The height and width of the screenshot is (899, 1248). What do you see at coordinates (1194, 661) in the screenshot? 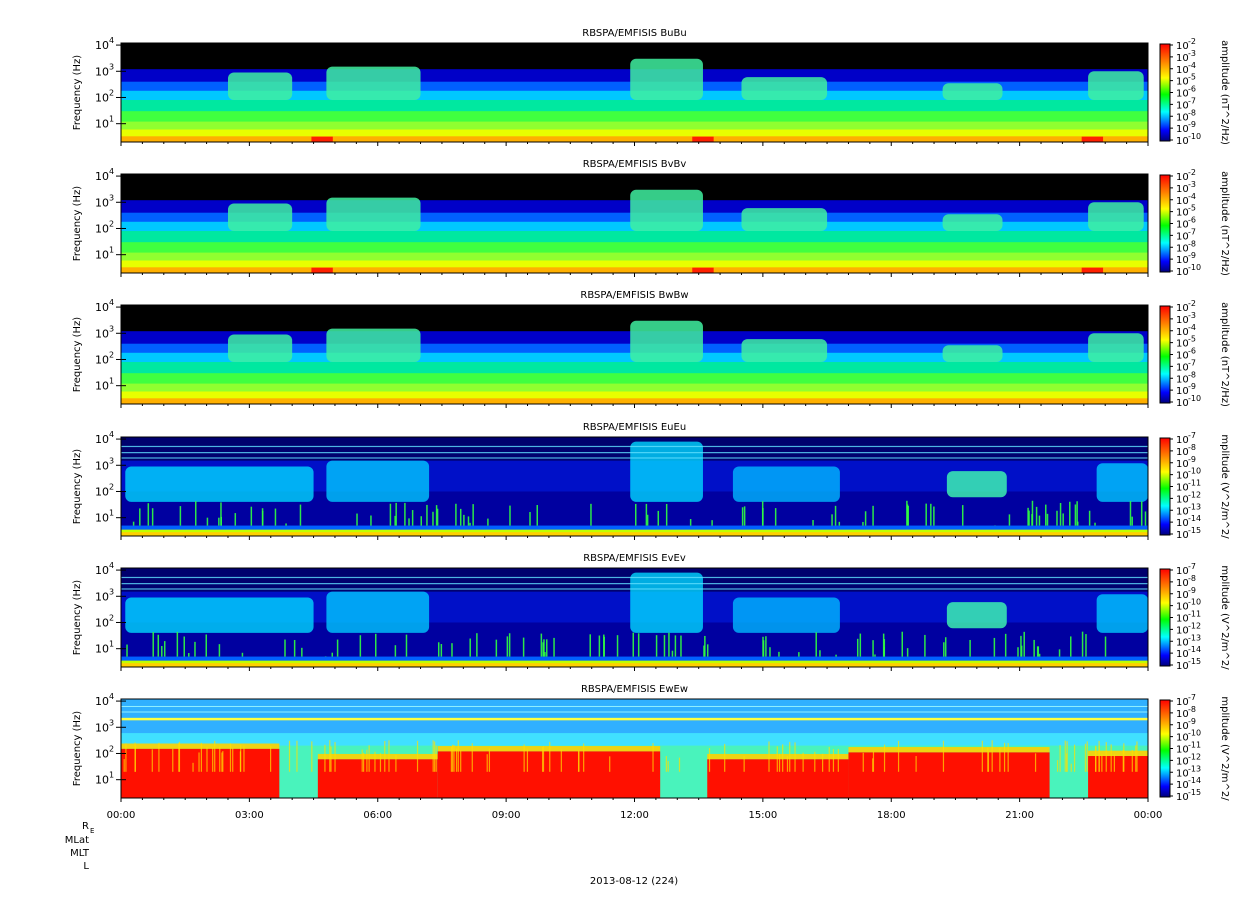
I see `colorbar-tick-exponent: -15` at bounding box center [1194, 661].